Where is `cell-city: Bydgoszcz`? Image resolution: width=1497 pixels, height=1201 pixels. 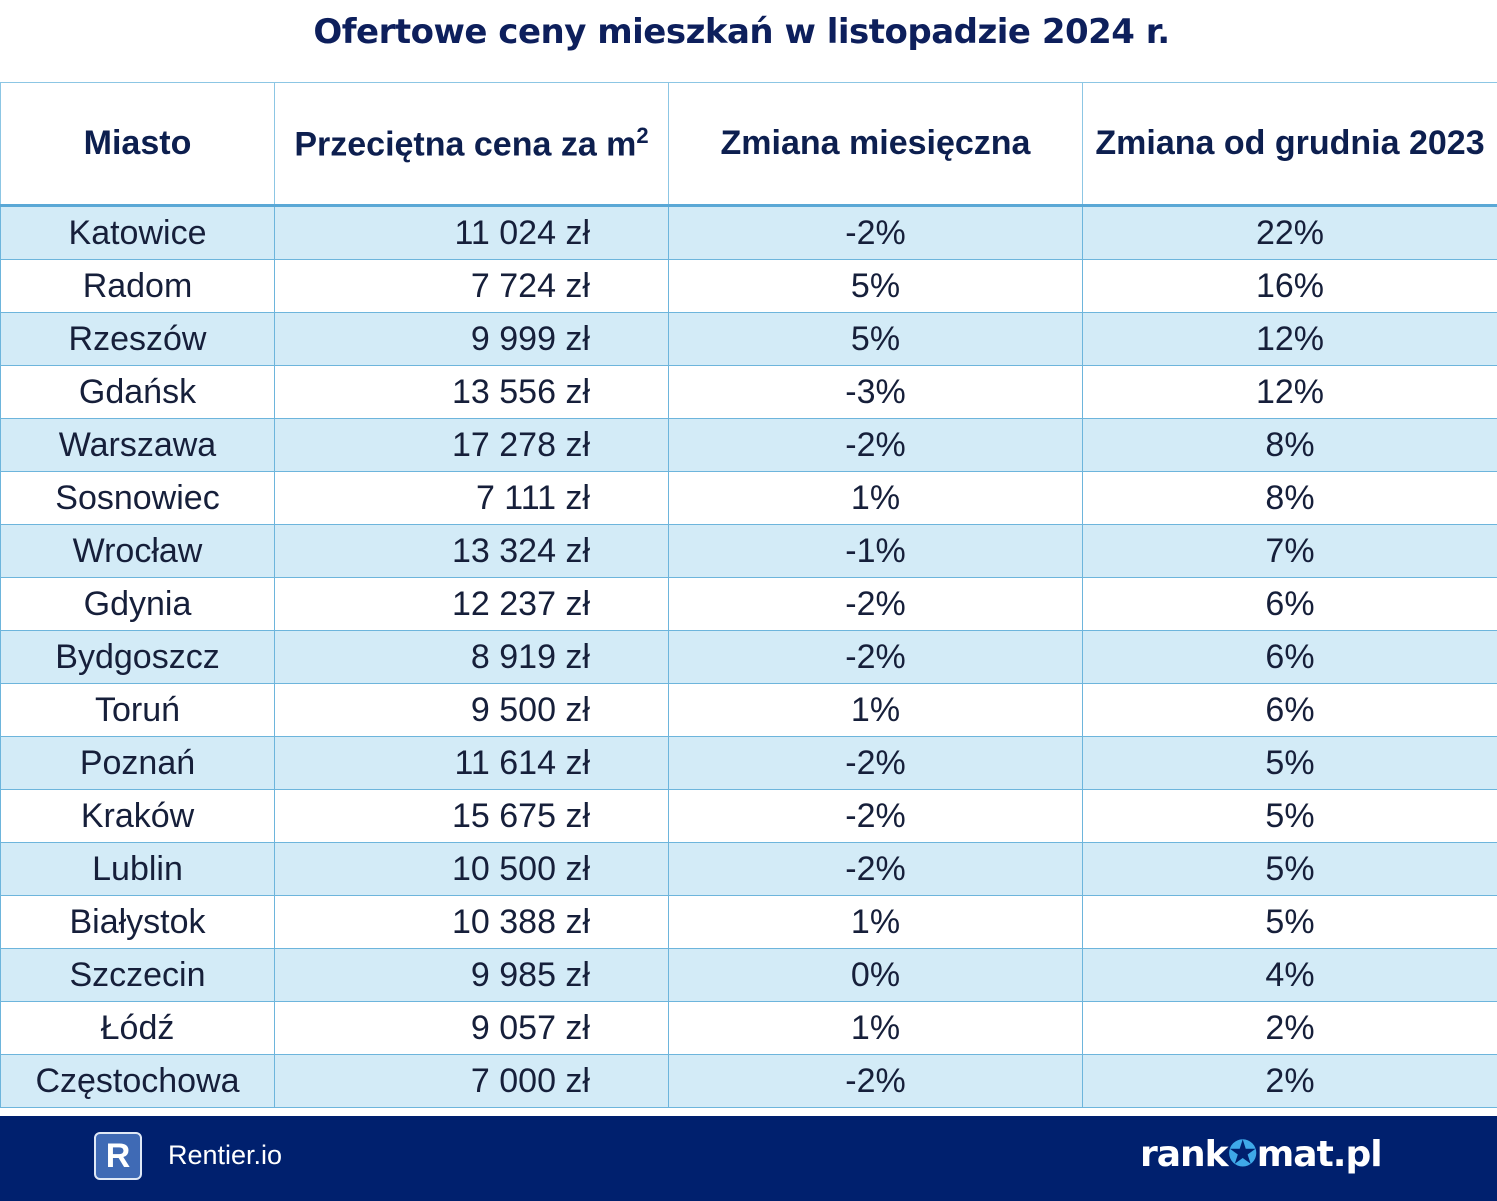
cell-city: Bydgoszcz is located at coordinates (137, 657).